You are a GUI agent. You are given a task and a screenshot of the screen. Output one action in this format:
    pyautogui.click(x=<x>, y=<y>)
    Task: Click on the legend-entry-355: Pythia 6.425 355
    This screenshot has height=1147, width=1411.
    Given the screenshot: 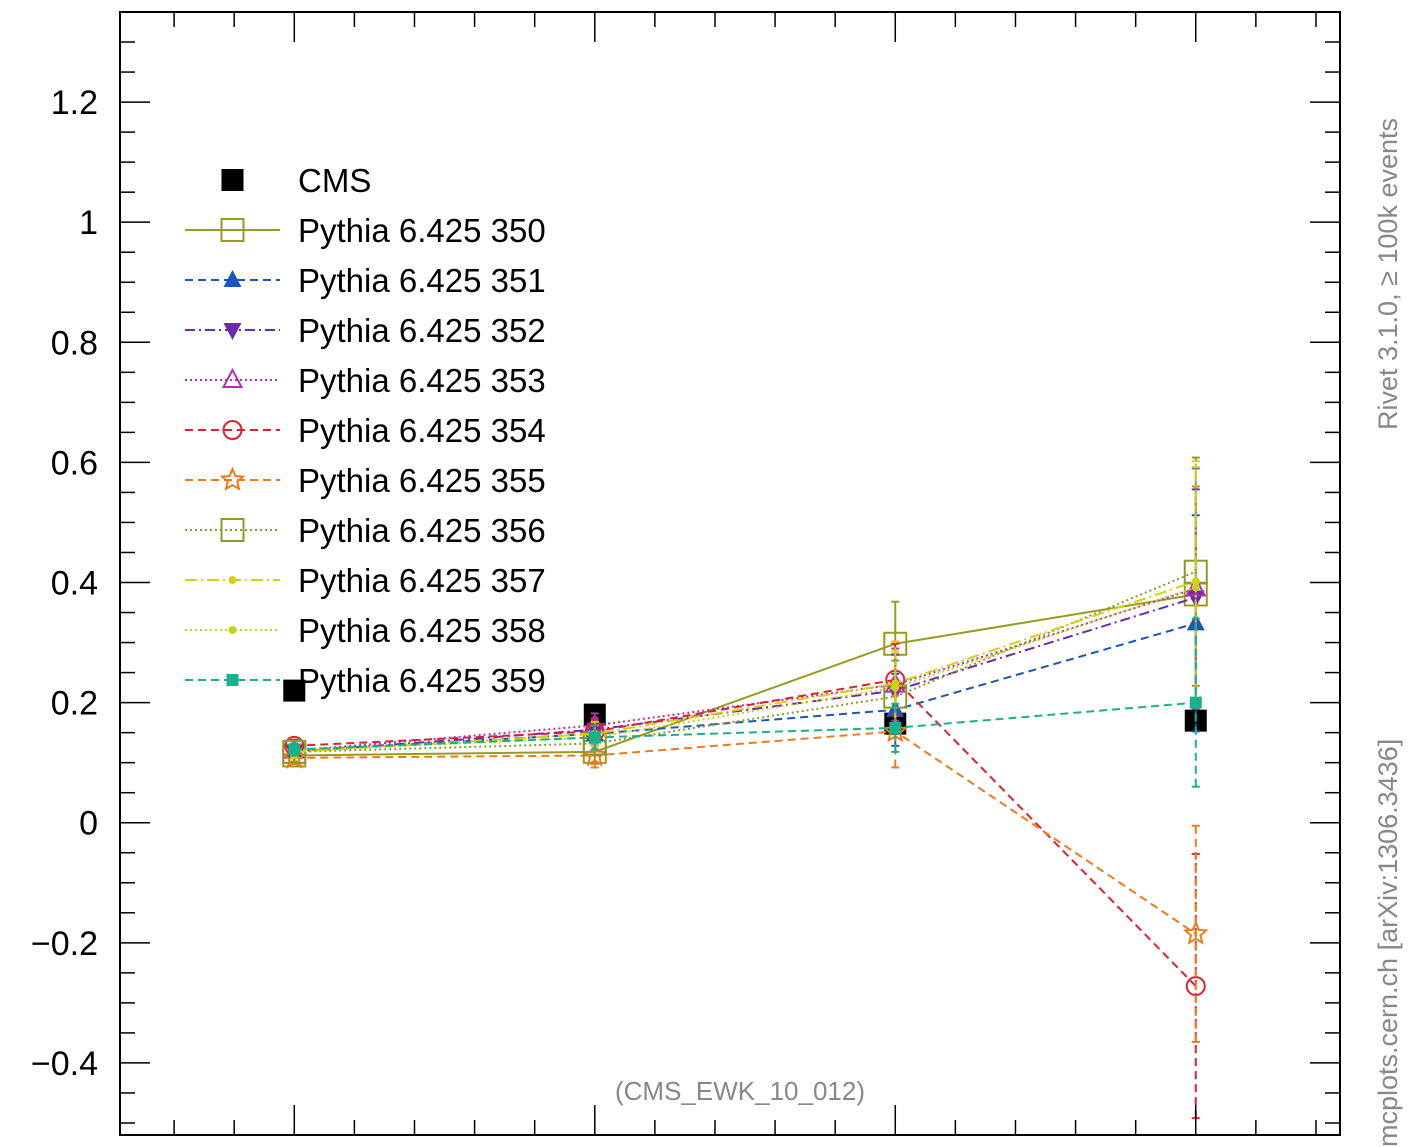 What is the action you would take?
    pyautogui.click(x=365, y=480)
    